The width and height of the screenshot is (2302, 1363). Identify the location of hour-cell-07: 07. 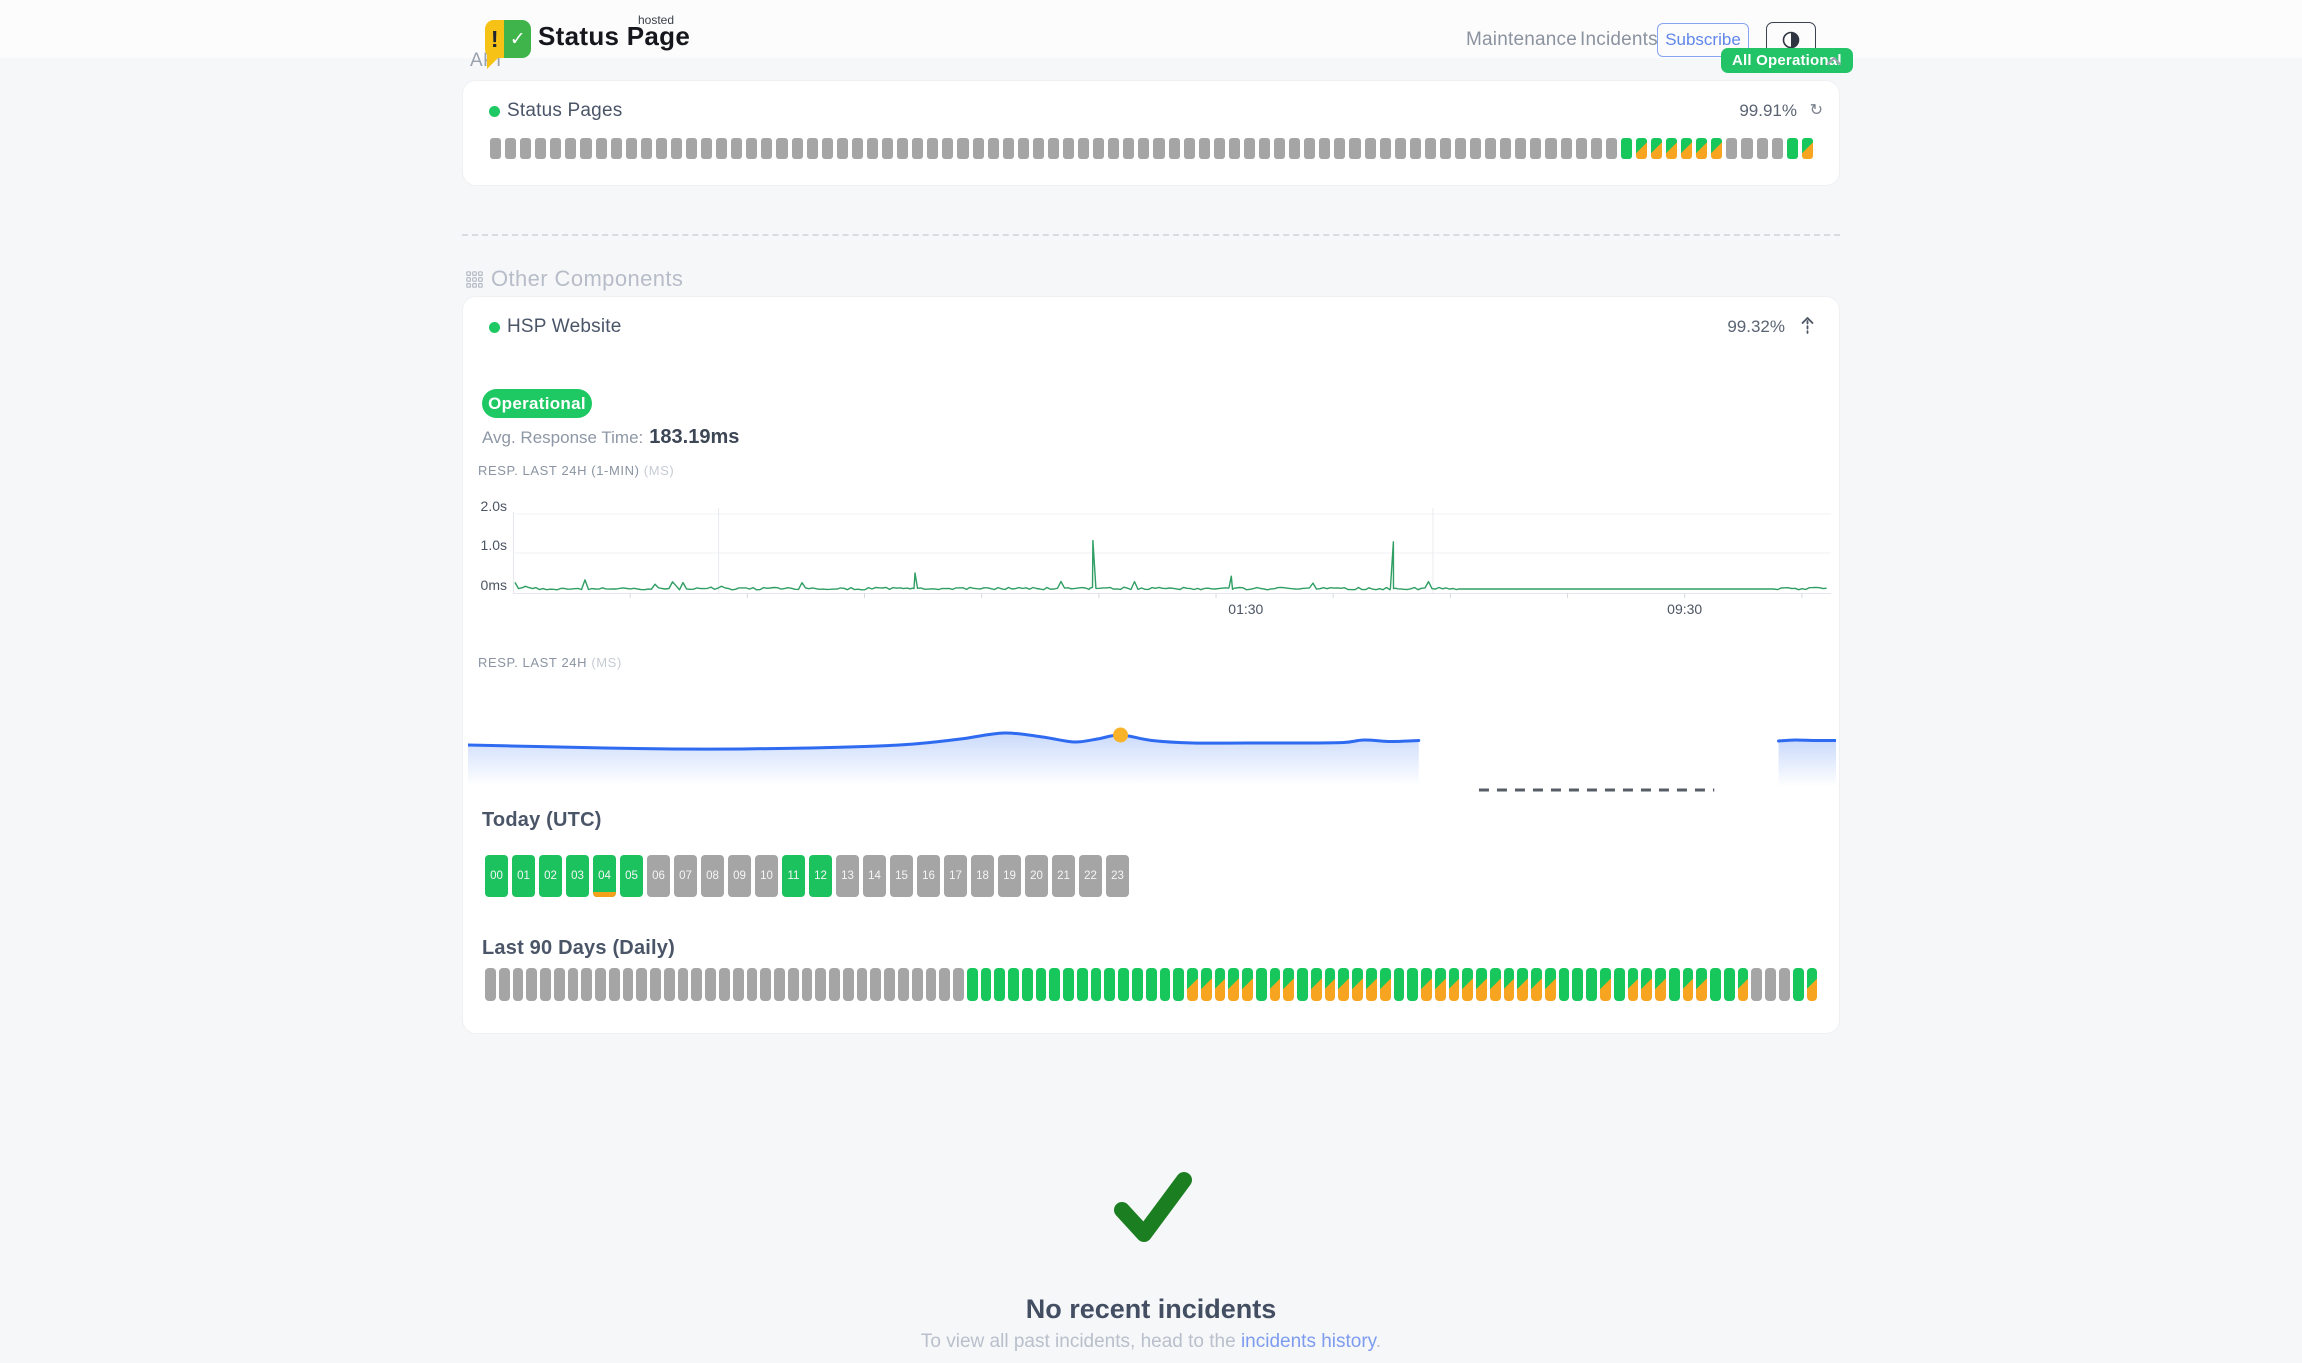
(685, 876).